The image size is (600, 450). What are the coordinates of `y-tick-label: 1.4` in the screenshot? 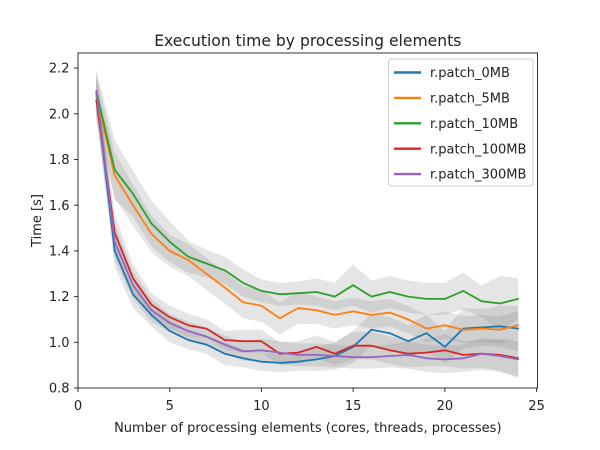 It's located at (59, 251).